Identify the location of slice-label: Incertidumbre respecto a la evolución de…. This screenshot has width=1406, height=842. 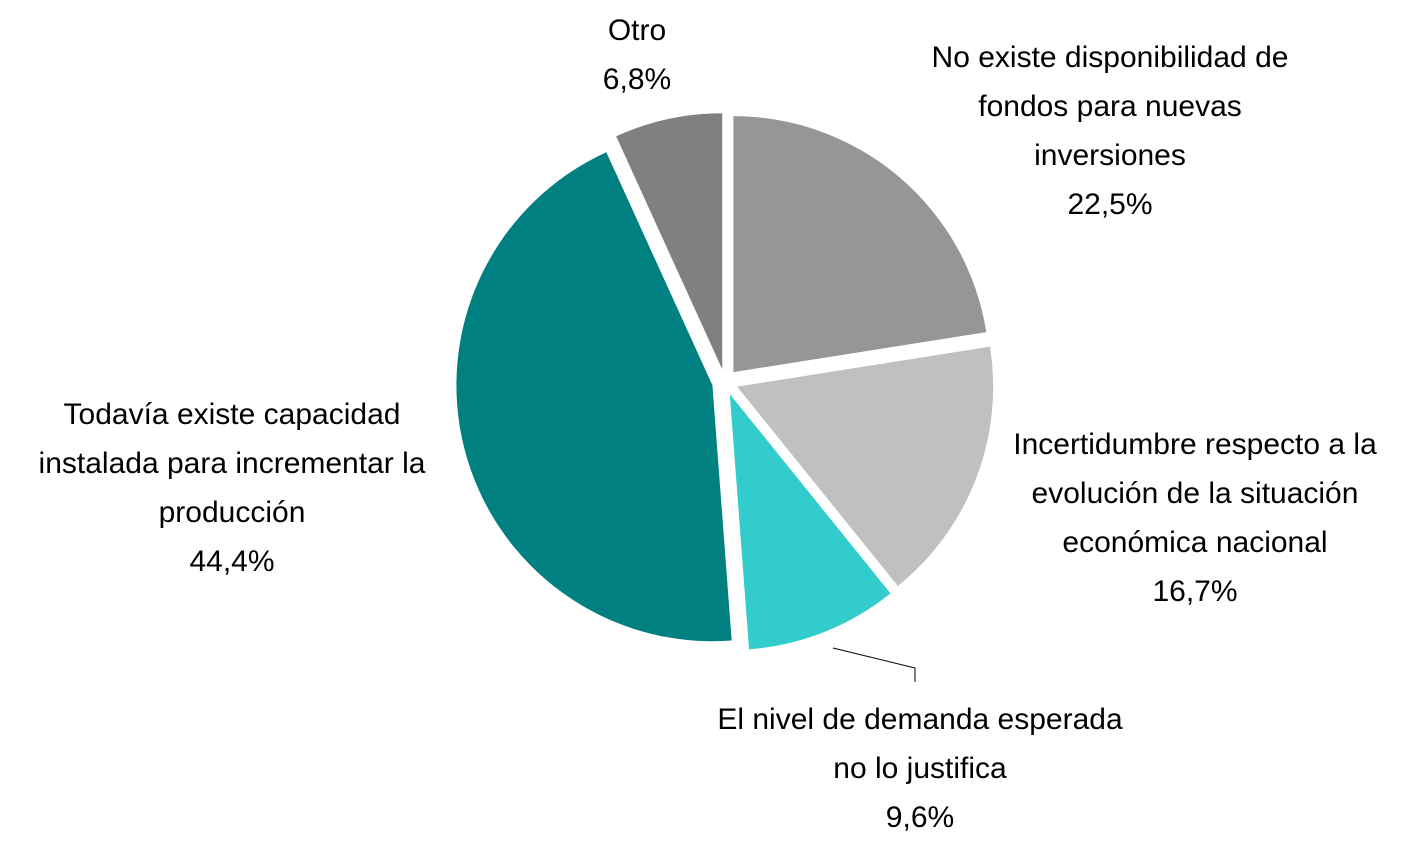
(1195, 518).